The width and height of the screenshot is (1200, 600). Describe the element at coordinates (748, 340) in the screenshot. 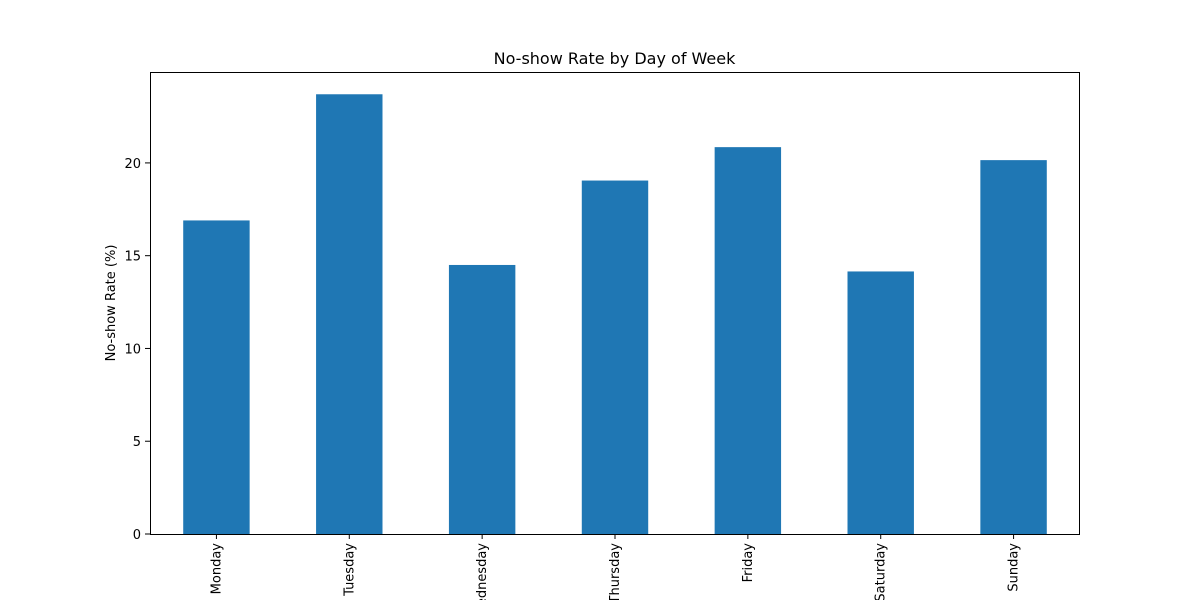

I see `bar-friday` at that location.